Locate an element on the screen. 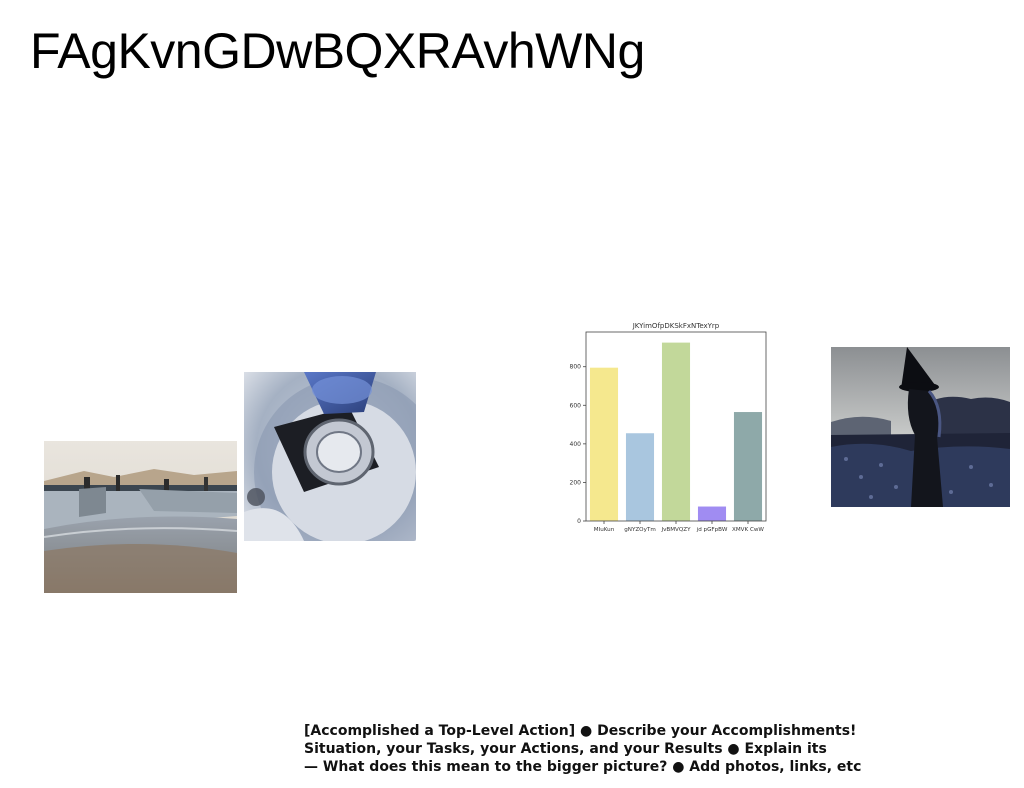  chart-plot-frame is located at coordinates (676, 426).